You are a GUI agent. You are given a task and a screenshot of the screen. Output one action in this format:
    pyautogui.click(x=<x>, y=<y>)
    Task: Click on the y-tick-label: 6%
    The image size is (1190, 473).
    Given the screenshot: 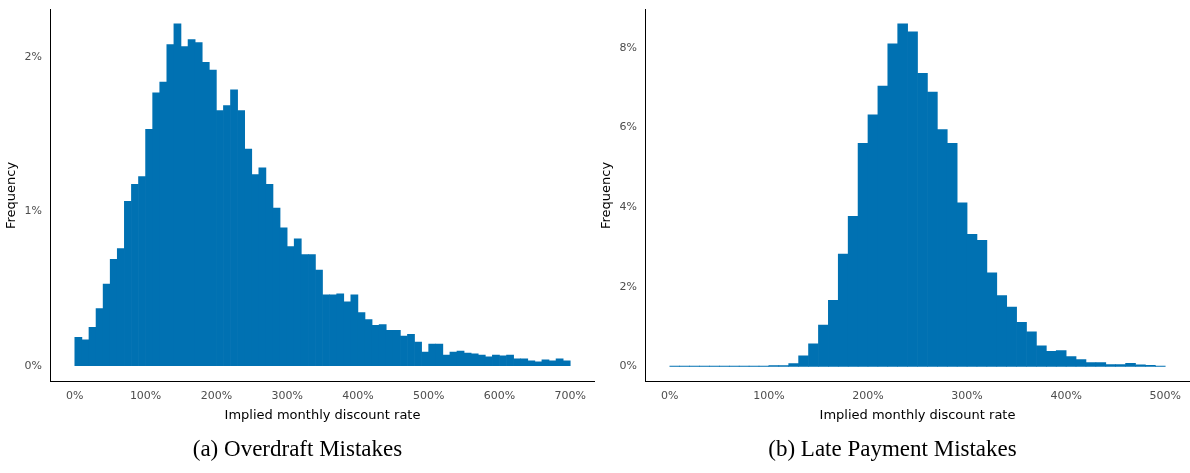 What is the action you would take?
    pyautogui.click(x=628, y=127)
    